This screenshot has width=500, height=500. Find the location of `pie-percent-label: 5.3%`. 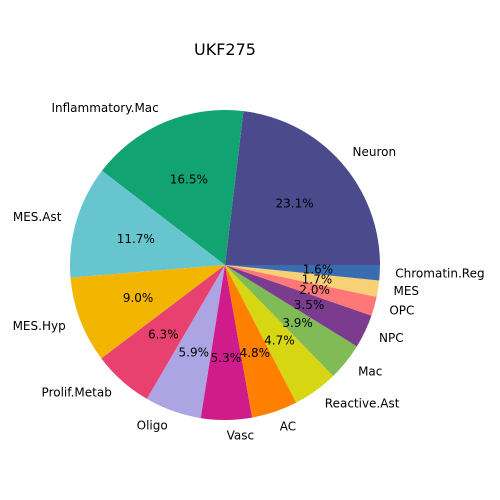

pie-percent-label: 5.3% is located at coordinates (226, 358).